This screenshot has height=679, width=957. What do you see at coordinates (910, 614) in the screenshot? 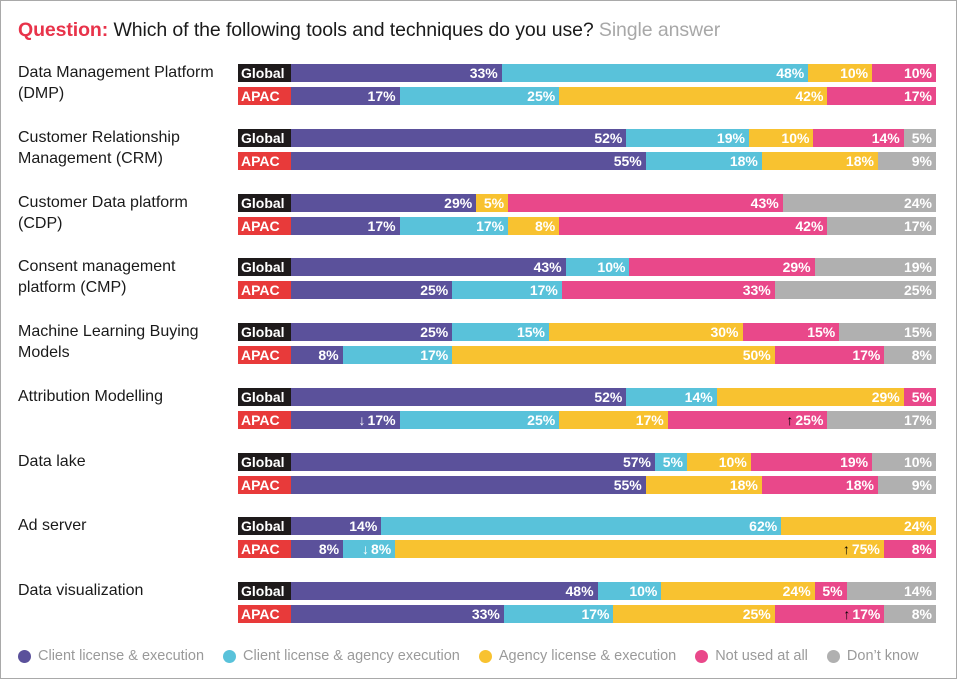
I see `bar-segment-dont-know: 8%` at bounding box center [910, 614].